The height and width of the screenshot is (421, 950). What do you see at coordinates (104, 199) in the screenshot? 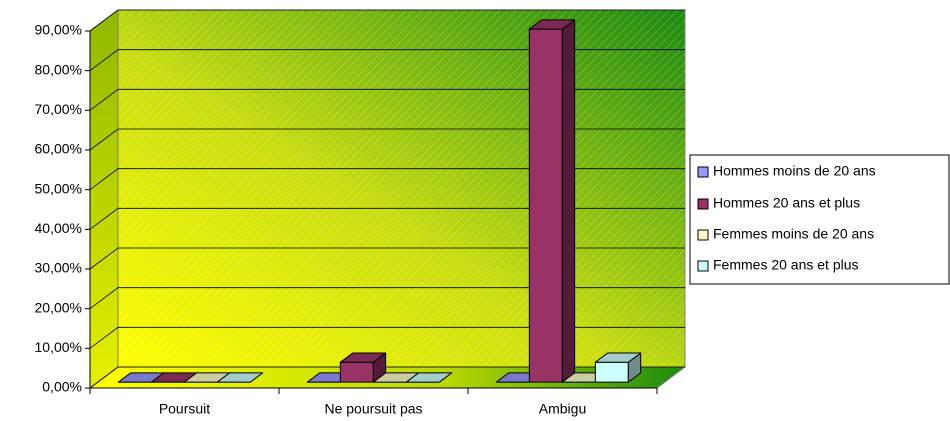
I see `side-wall` at bounding box center [104, 199].